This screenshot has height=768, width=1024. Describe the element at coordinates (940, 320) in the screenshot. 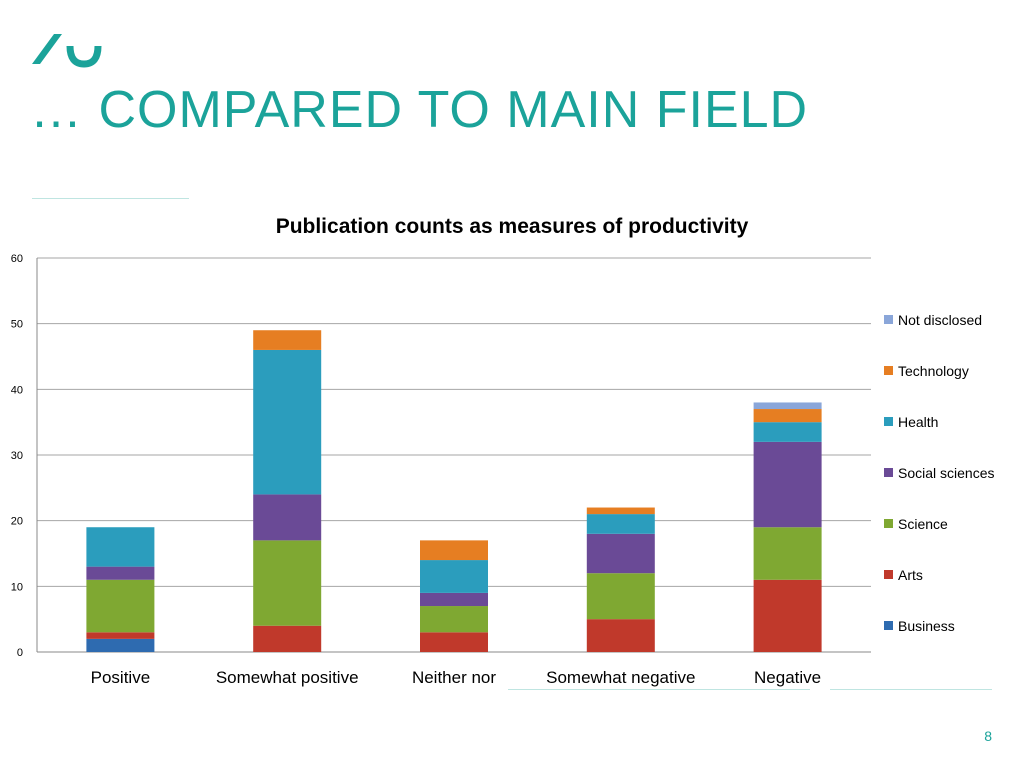

I see `legend-label: Not disclosed` at that location.